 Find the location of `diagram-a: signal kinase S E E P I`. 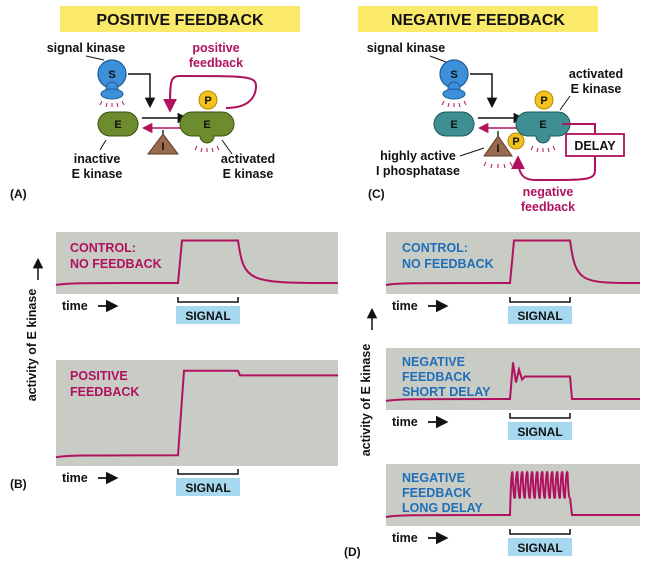

diagram-a: signal kinase S E E P I is located at coordinates (161, 111).